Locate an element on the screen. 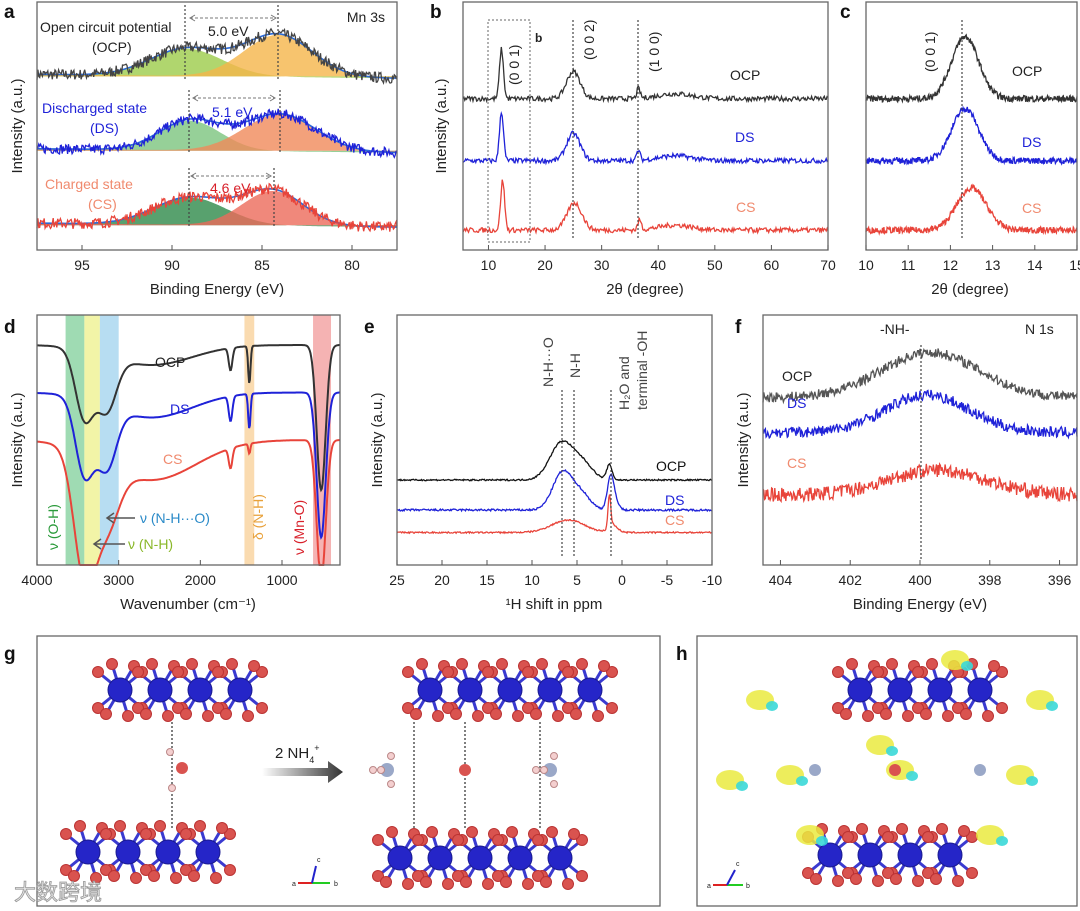 Image resolution: width=1080 pixels, height=911 pixels. label-nh-e: N-H is located at coordinates (575, 365).